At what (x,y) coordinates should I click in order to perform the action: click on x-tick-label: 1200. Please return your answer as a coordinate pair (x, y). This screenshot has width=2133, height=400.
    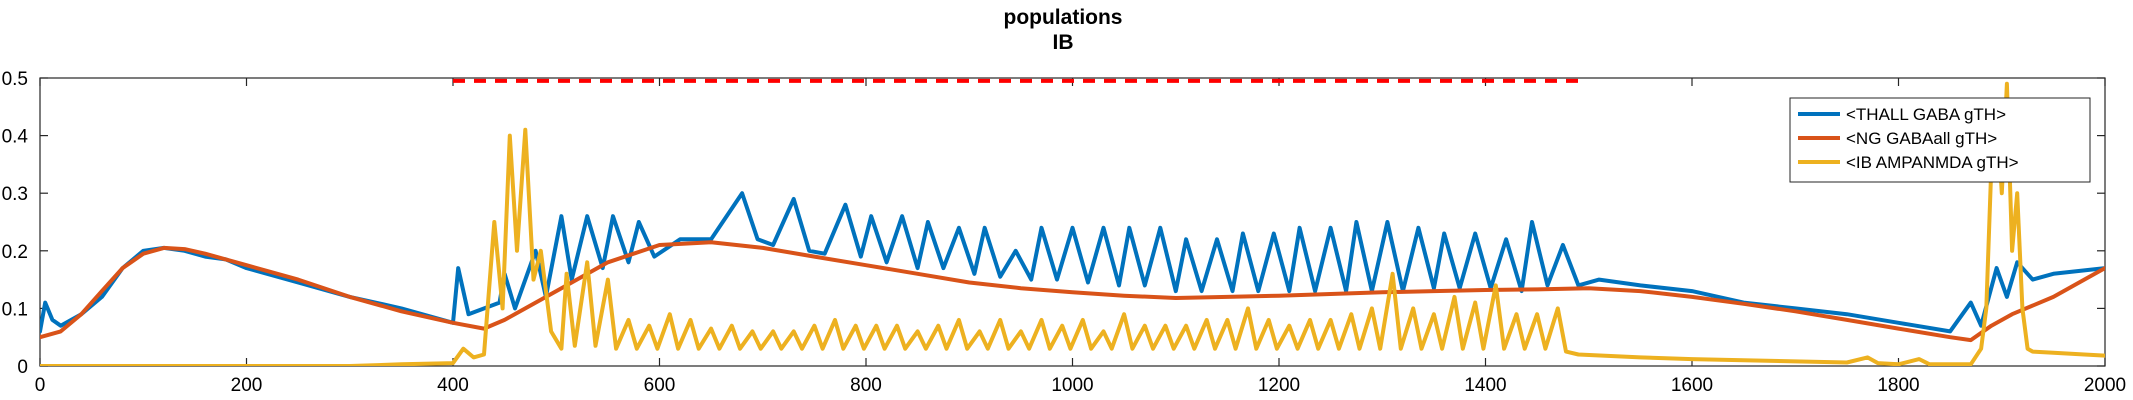
    Looking at the image, I should click on (1279, 385).